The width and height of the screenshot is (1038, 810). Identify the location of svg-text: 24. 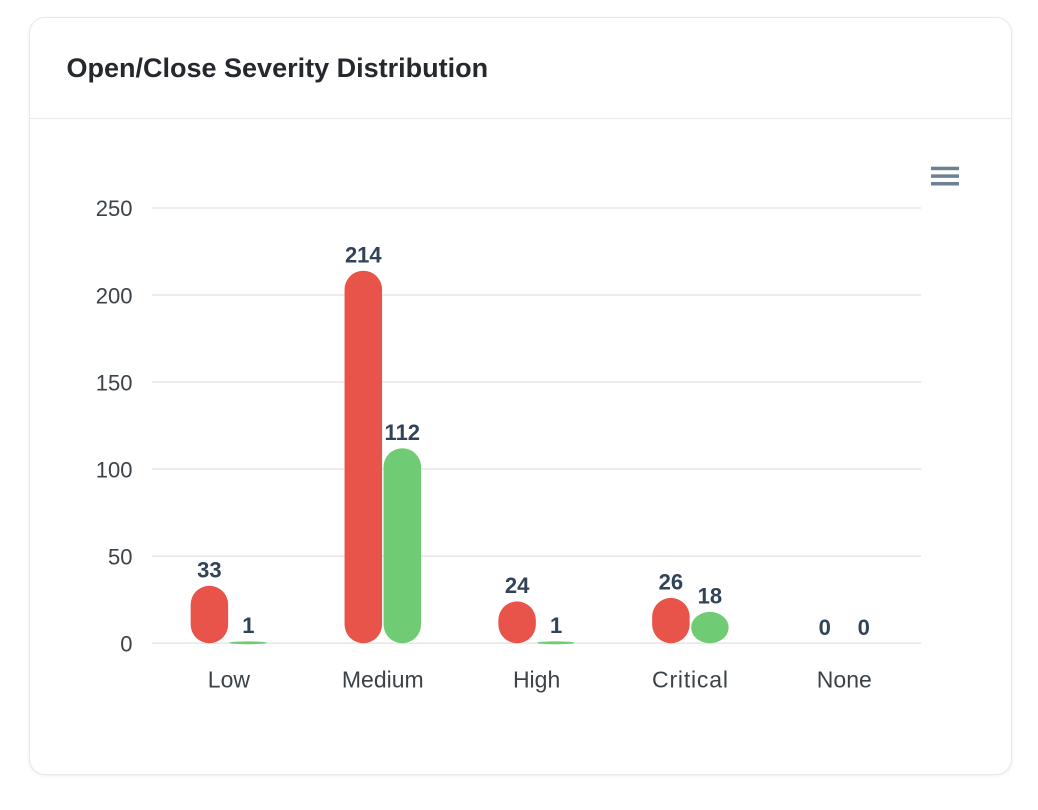
(517, 585).